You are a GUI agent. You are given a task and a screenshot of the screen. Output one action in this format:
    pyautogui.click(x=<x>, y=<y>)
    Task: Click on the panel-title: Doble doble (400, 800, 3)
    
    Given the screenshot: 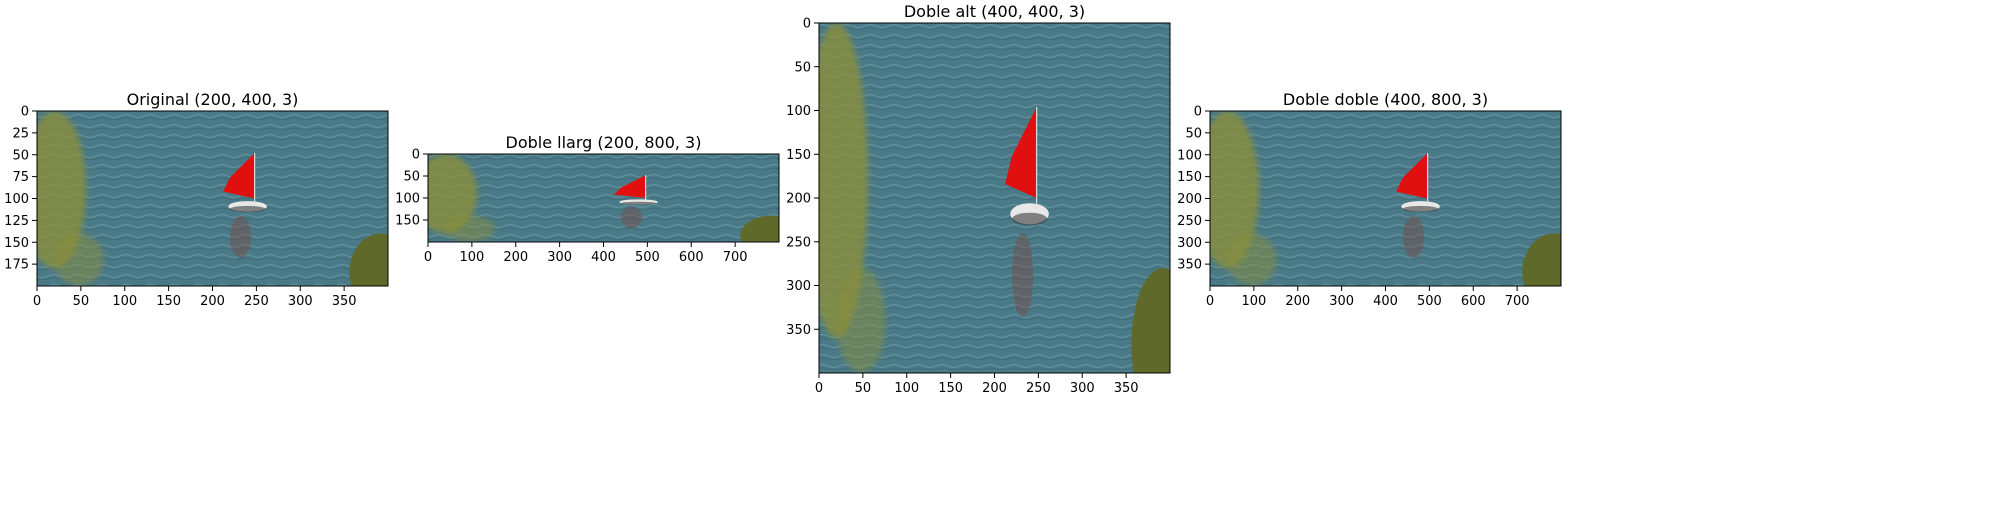 What is the action you would take?
    pyautogui.click(x=1385, y=99)
    